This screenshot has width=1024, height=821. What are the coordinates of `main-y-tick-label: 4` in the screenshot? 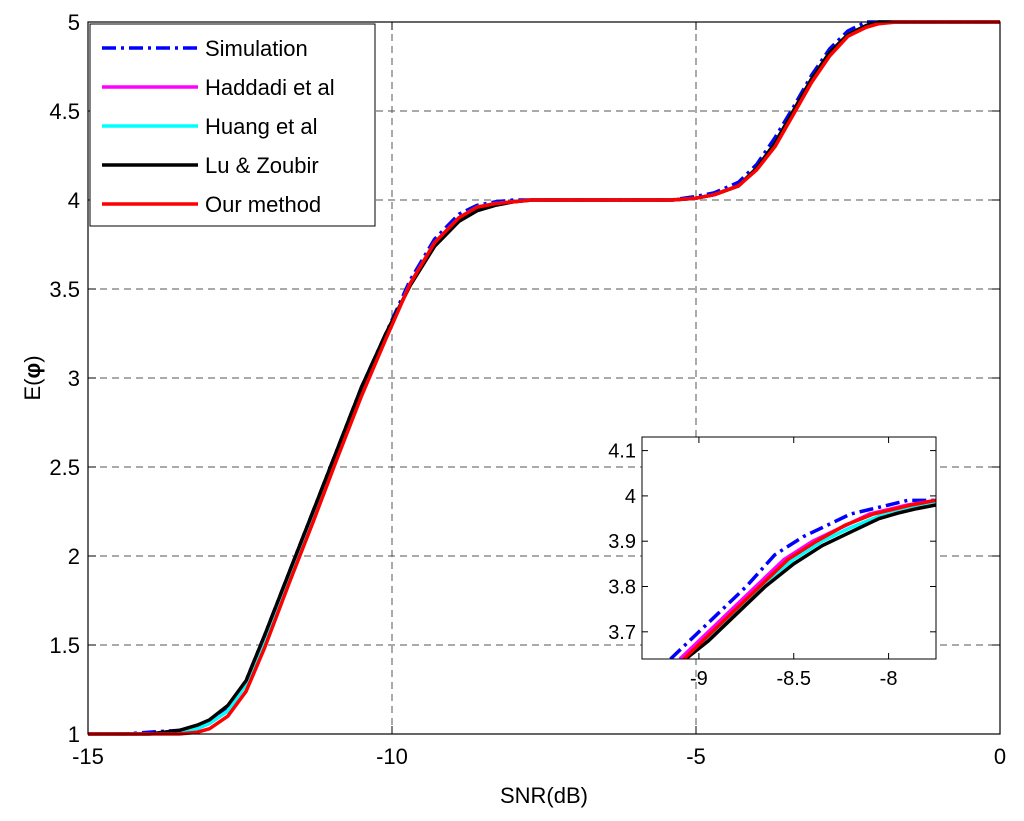 It's located at (74, 200).